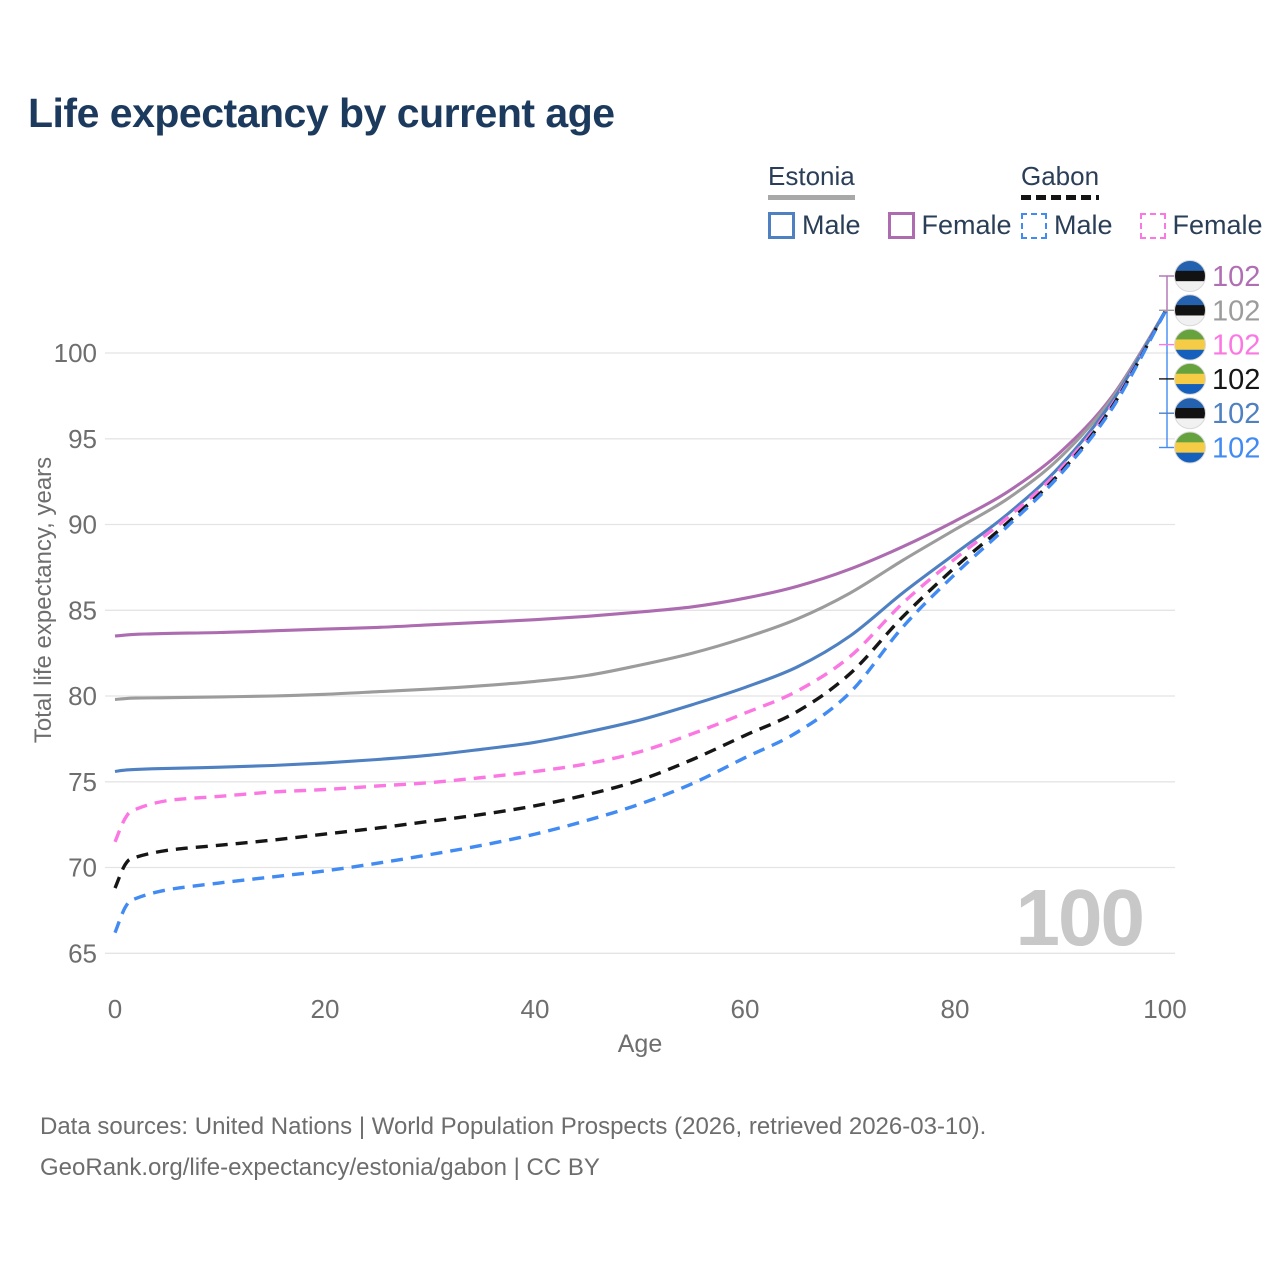 The image size is (1280, 1280). I want to click on legend-heading-estonia: Estonia, so click(811, 180).